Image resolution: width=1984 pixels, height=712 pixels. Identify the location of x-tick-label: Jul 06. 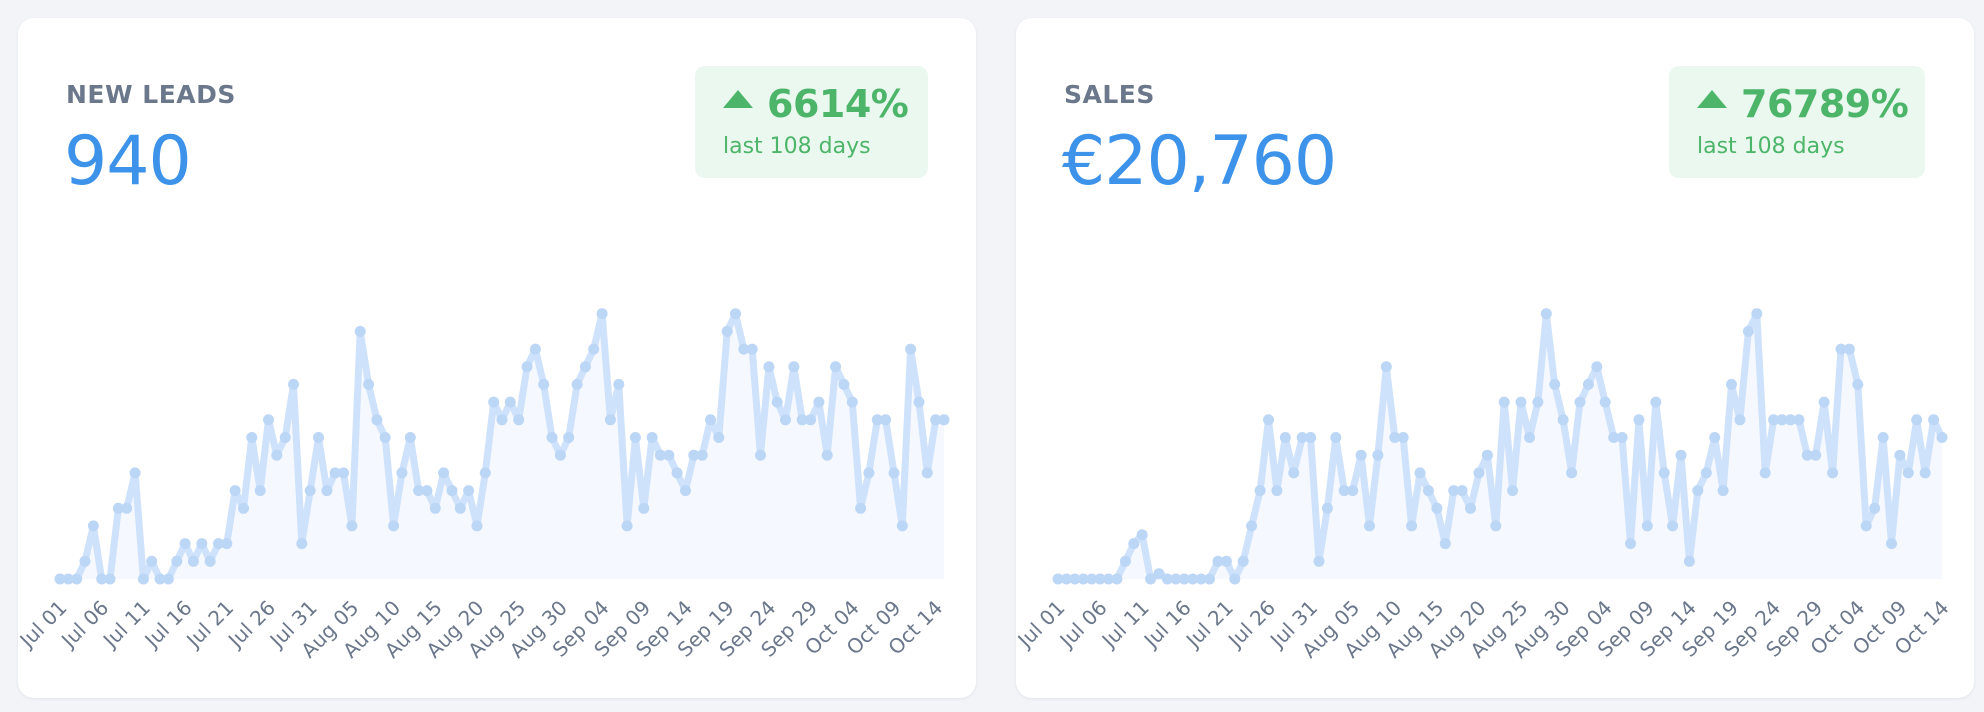
(84, 625).